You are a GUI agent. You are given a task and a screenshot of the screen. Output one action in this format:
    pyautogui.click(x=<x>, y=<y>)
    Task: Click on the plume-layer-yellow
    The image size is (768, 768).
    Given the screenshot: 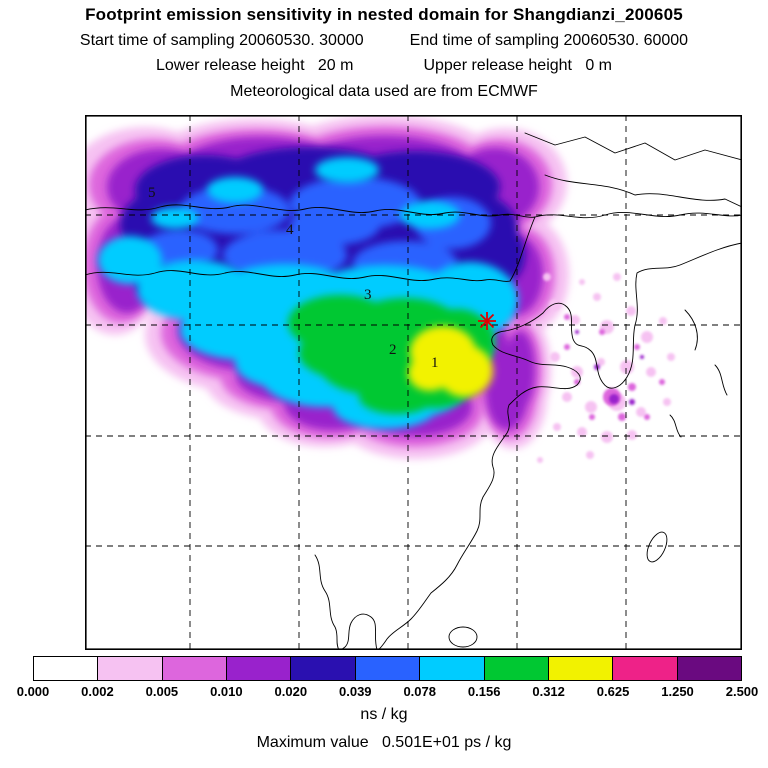 What is the action you would take?
    pyautogui.click(x=450, y=361)
    